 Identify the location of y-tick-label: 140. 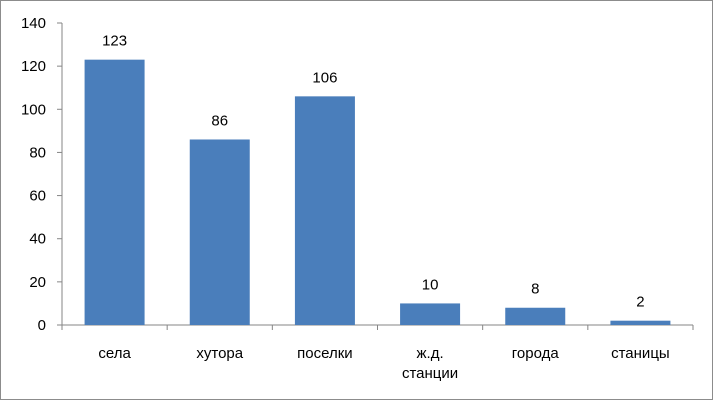
(33, 23).